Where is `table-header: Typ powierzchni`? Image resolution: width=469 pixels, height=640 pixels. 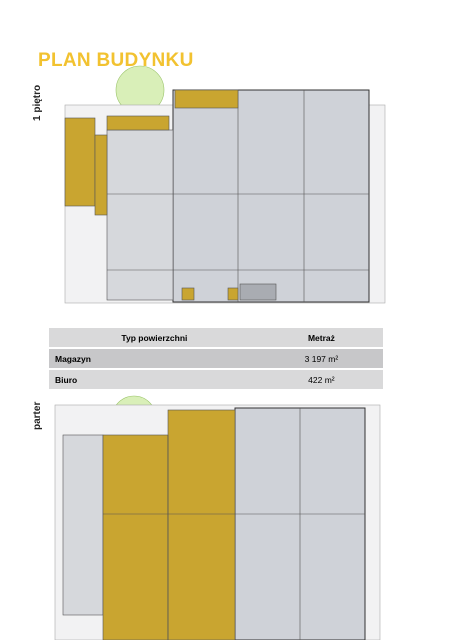 table-header: Typ powierzchni is located at coordinates (154, 337).